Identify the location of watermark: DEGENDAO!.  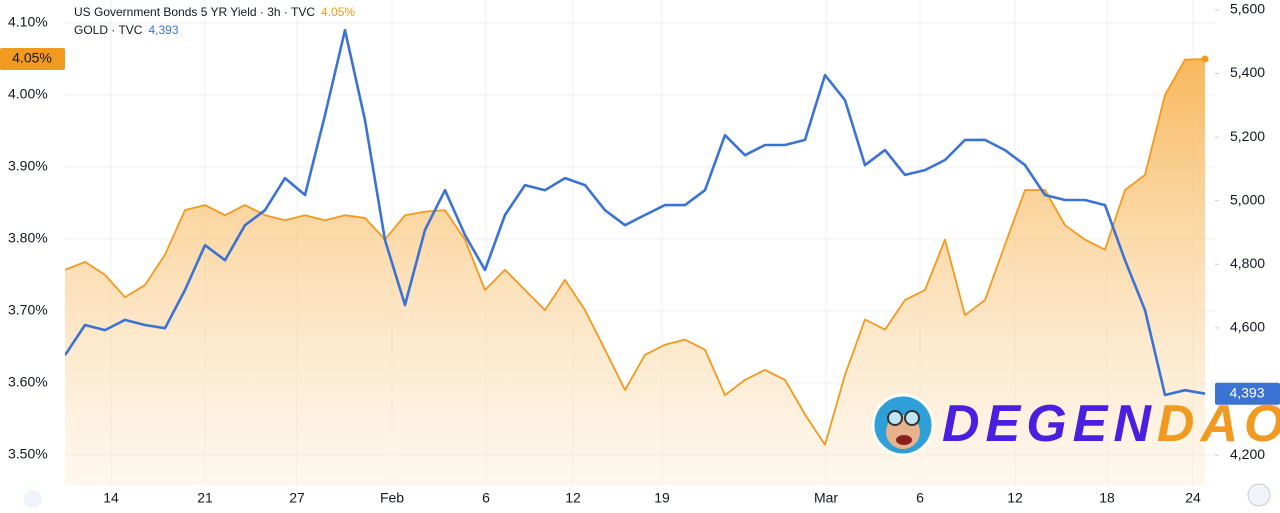
(1075, 425).